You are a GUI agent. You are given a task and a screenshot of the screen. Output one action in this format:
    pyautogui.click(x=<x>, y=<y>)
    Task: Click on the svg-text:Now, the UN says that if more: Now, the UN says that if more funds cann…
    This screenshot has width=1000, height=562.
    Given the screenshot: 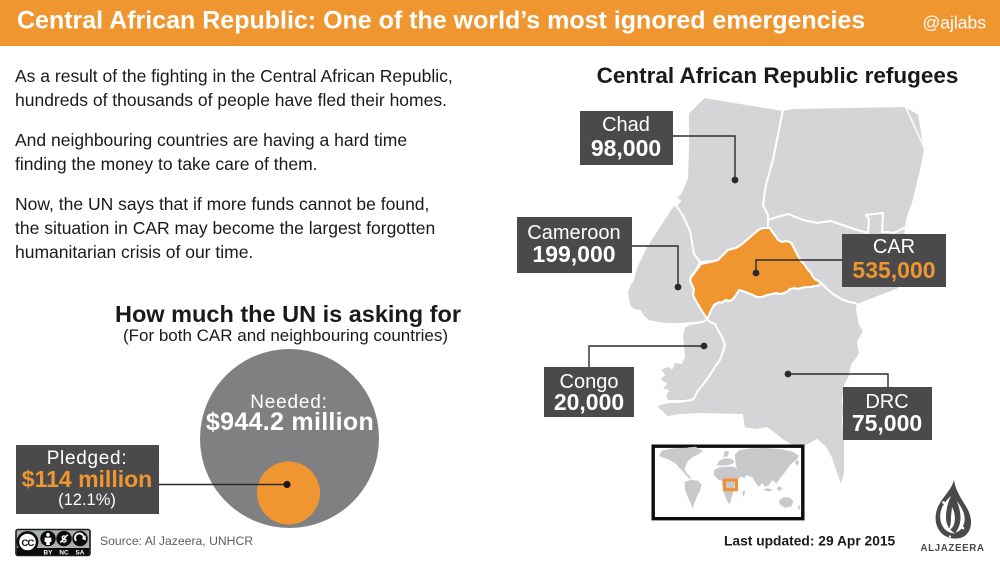 What is the action you would take?
    pyautogui.click(x=222, y=204)
    